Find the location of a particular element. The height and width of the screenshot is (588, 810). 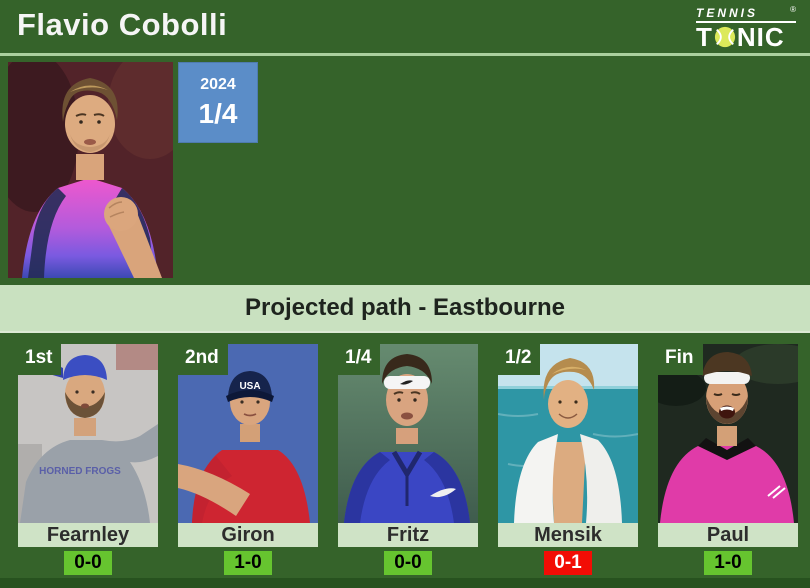

year-result-box: 2024 1/4 is located at coordinates (218, 102).